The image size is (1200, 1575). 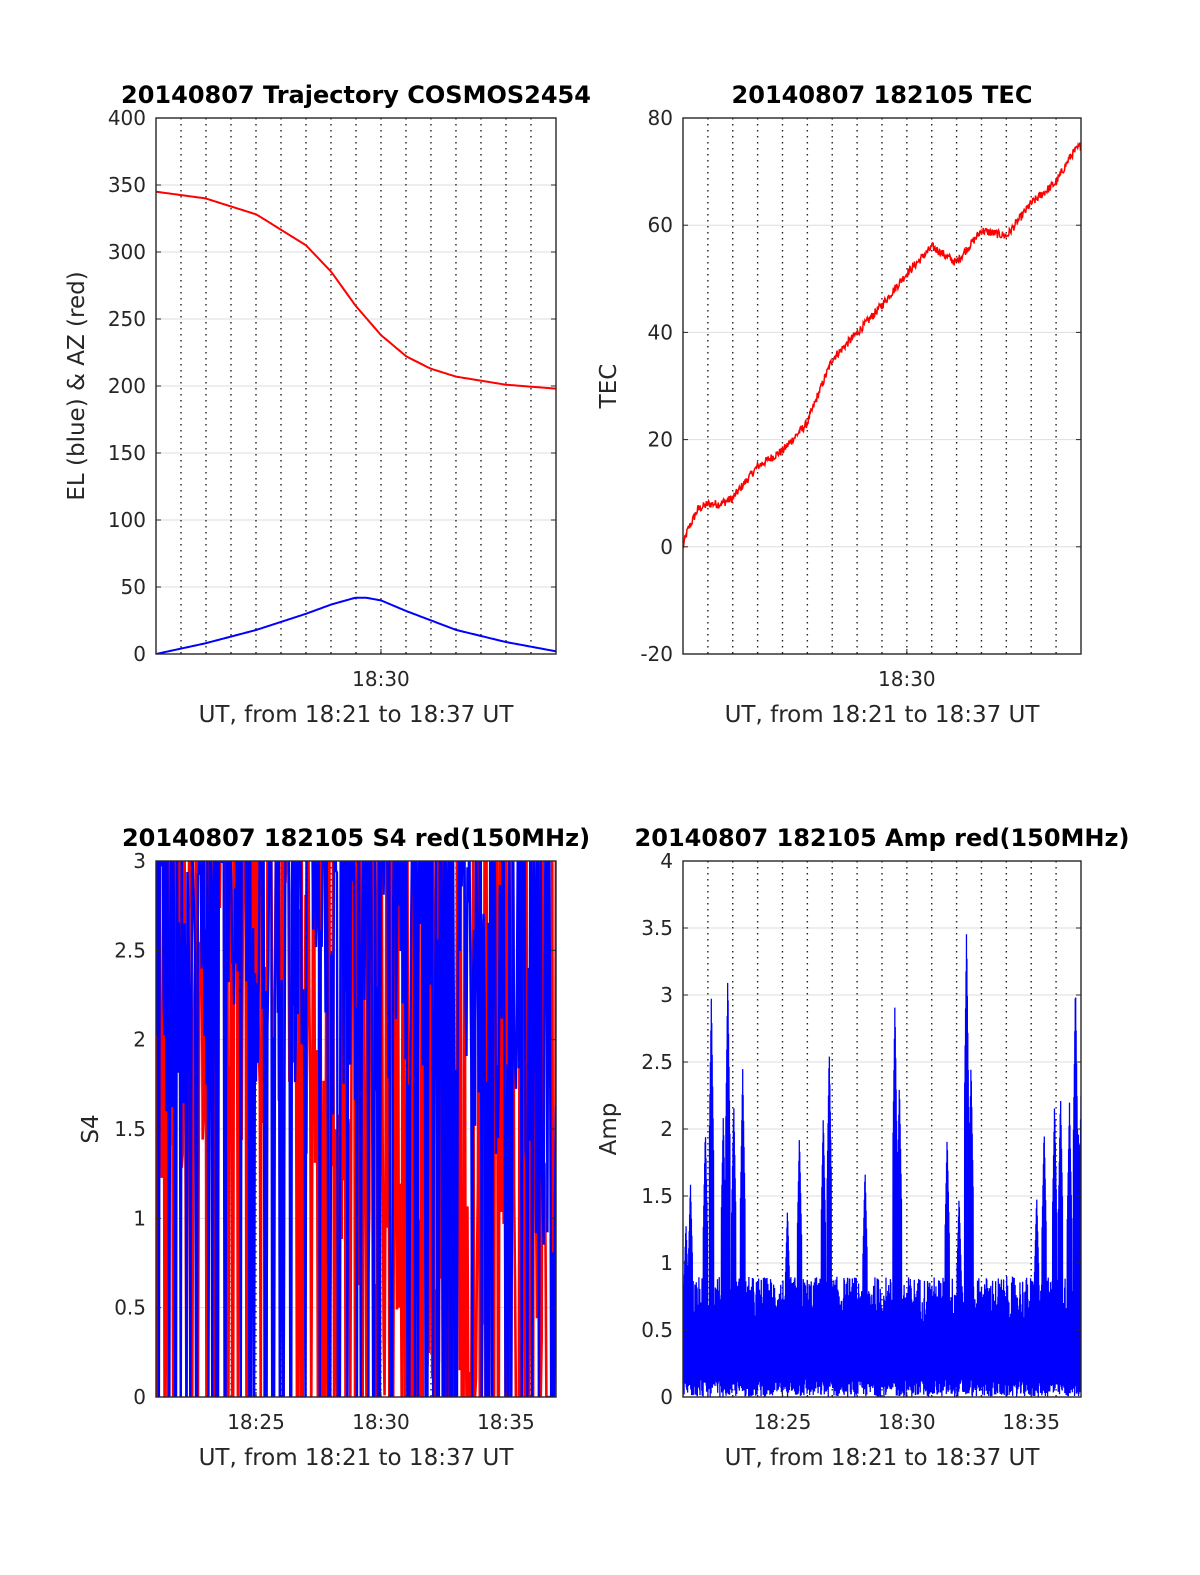 I want to click on plot-area-2: -20 0 20 40 60 80 18:30, so click(x=861, y=398).